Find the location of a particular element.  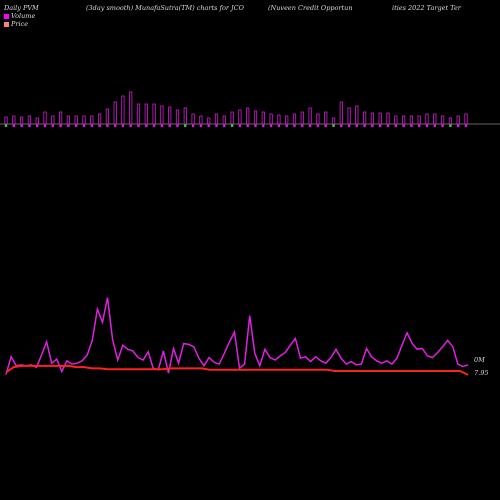

pvm-bars is located at coordinates (236, 109).